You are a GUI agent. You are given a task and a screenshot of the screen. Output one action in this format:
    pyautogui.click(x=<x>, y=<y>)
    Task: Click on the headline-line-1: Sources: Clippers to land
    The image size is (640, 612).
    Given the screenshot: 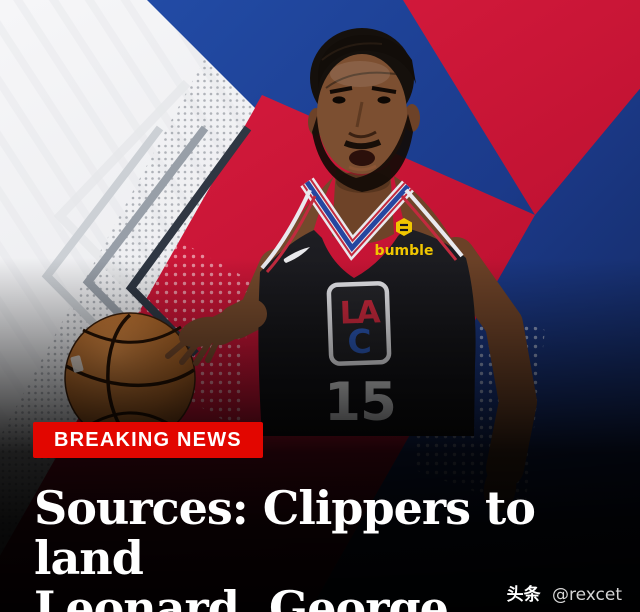 What is the action you would take?
    pyautogui.click(x=285, y=533)
    